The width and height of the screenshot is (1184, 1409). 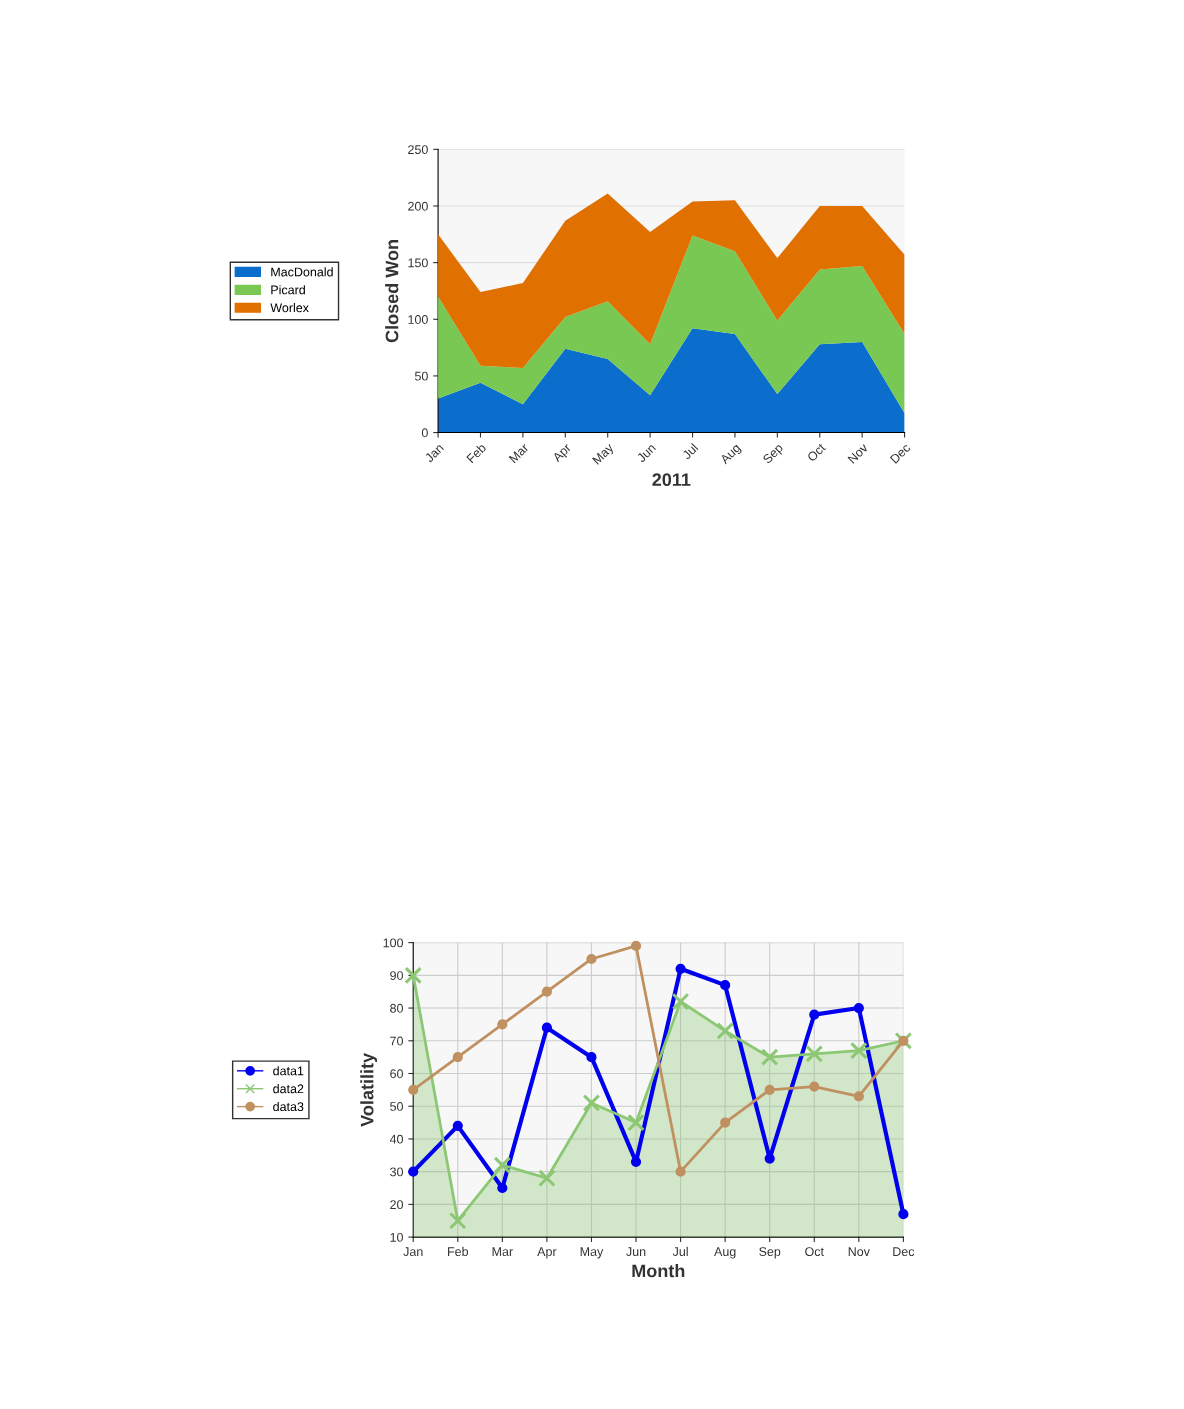 What do you see at coordinates (289, 308) in the screenshot?
I see `legend-label: Worlex` at bounding box center [289, 308].